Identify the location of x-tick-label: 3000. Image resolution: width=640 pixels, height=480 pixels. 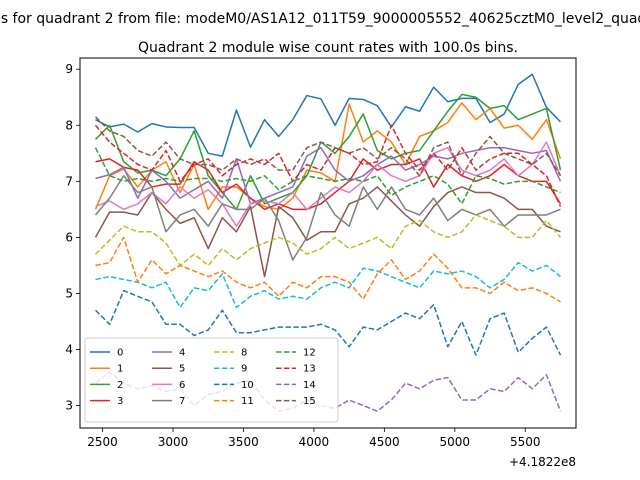
(173, 442).